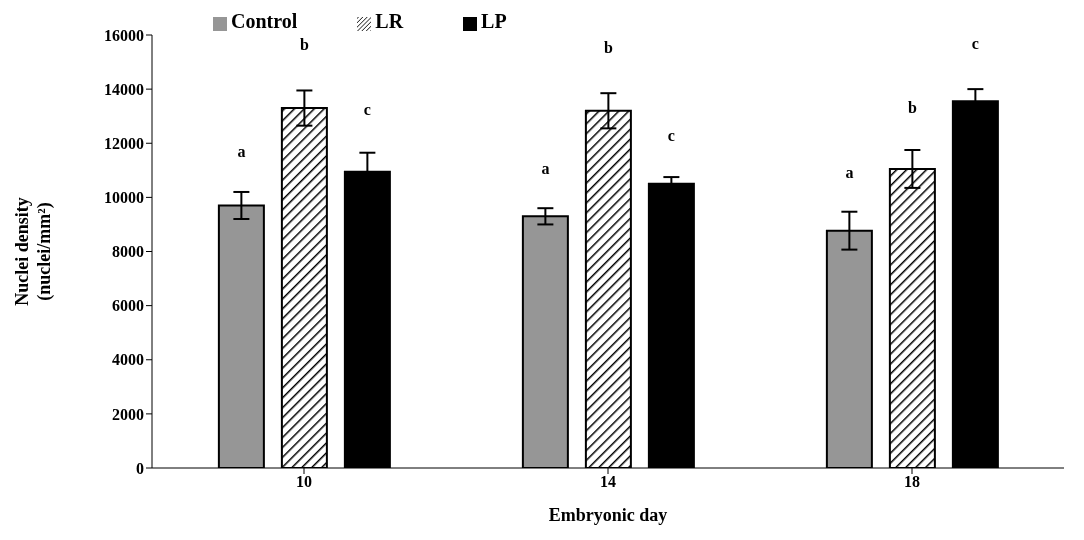  I want to click on y-tick-label: 0, so click(140, 468).